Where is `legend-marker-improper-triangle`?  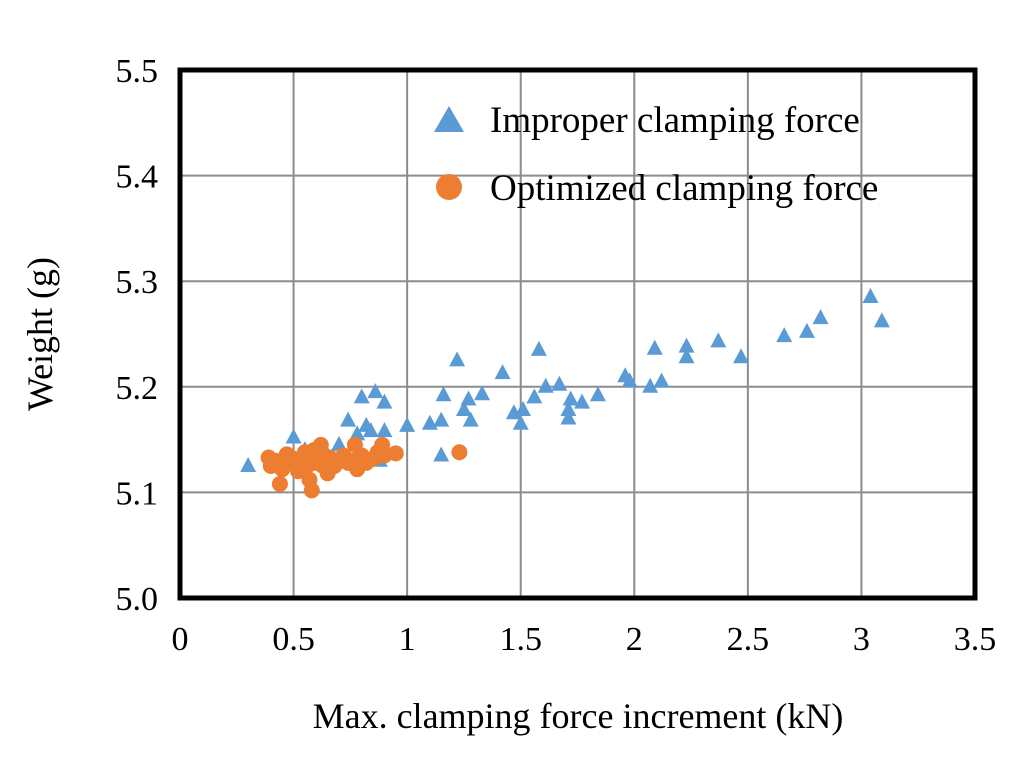
legend-marker-improper-triangle is located at coordinates (449, 119).